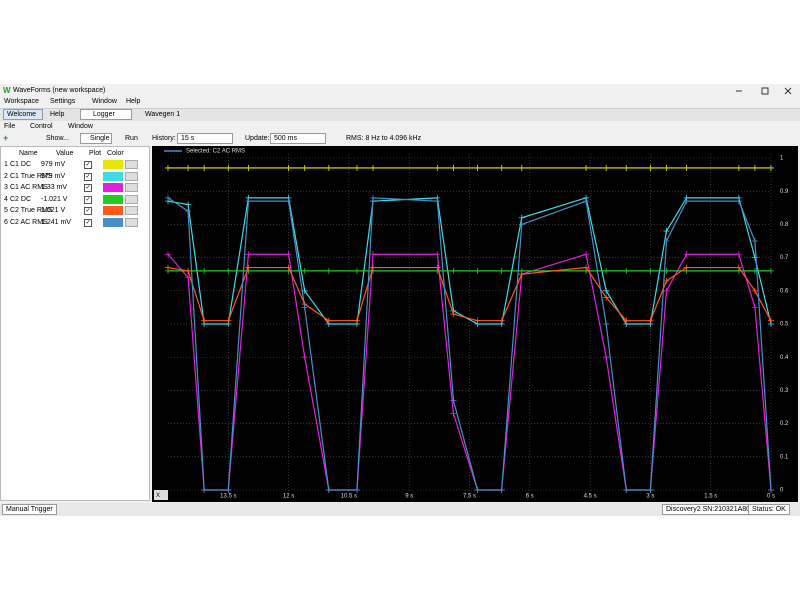  What do you see at coordinates (59, 90) in the screenshot?
I see `window-title: WaveForms (new workspace)` at bounding box center [59, 90].